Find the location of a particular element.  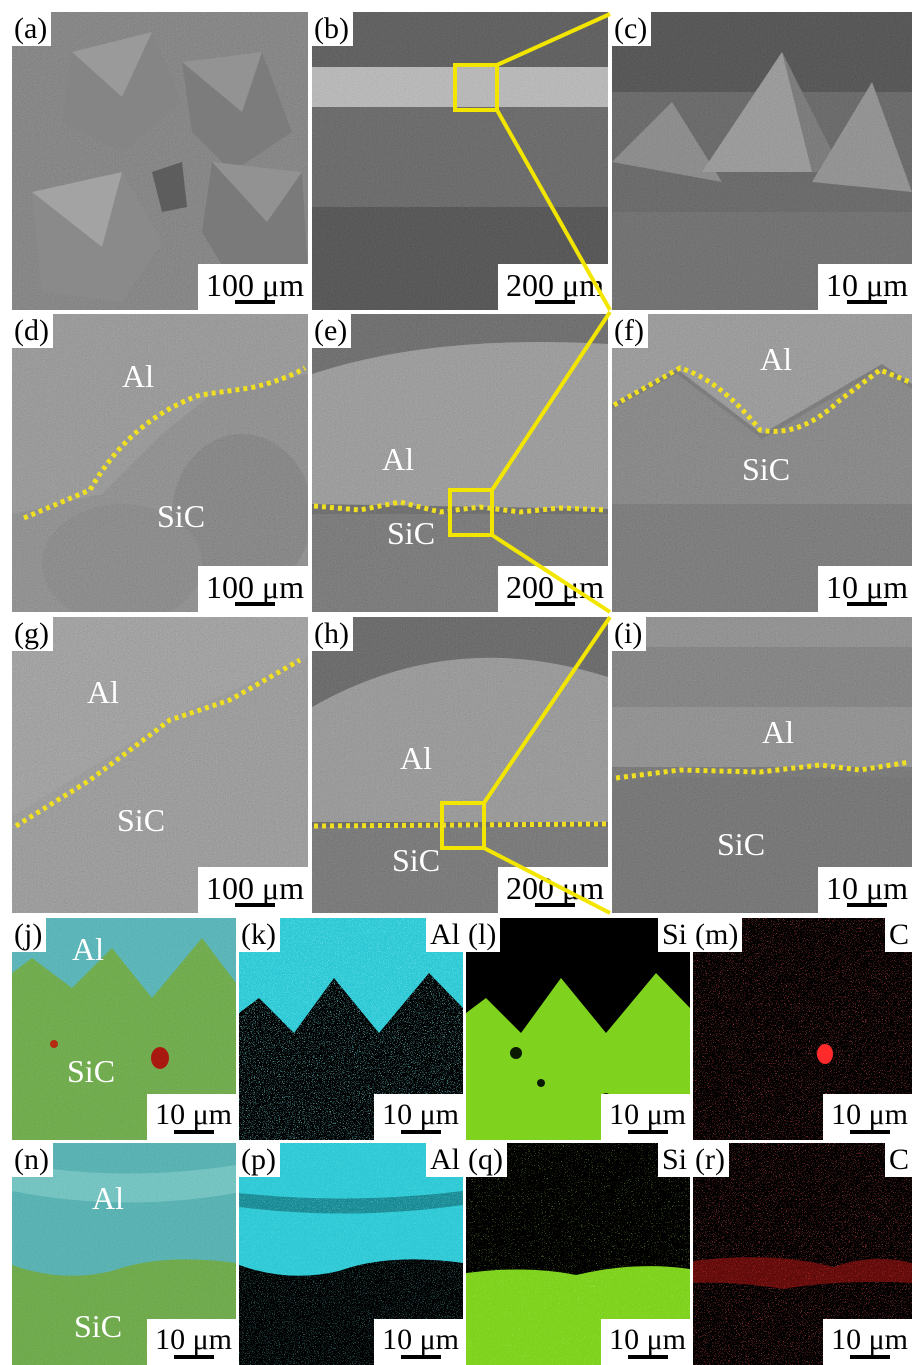

scale-label: 200 μm is located at coordinates (554, 888).